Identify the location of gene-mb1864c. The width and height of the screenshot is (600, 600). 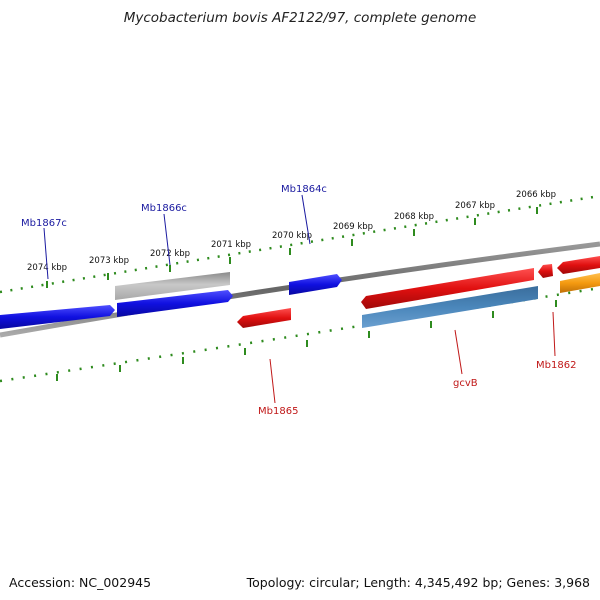
(315, 284).